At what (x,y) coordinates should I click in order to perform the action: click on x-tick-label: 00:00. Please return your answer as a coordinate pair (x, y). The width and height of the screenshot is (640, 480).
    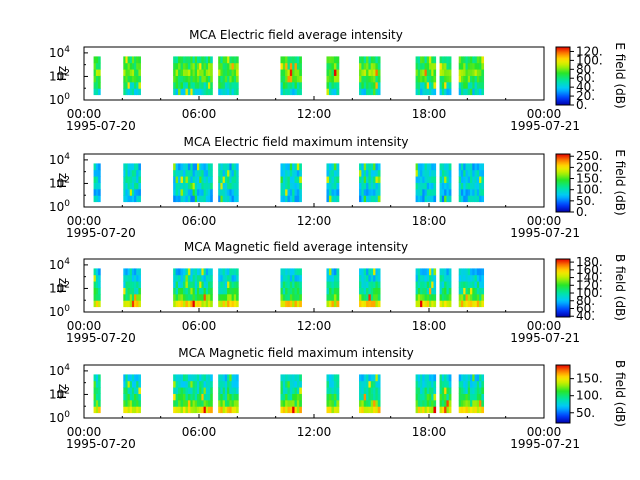
    Looking at the image, I should click on (84, 326).